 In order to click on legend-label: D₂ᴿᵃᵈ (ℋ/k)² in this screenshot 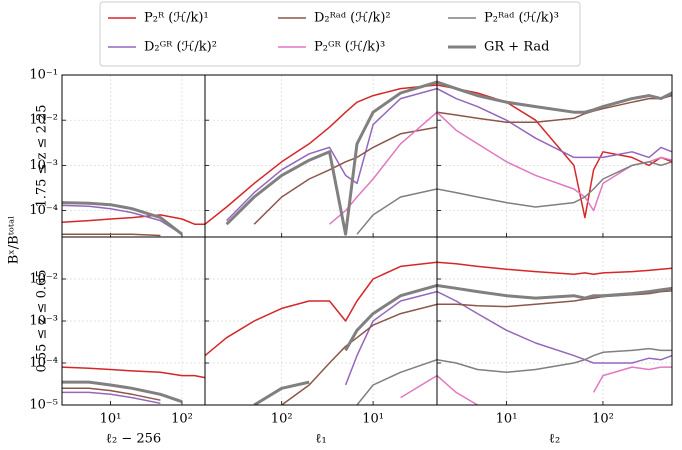, I will do `click(352, 18)`.